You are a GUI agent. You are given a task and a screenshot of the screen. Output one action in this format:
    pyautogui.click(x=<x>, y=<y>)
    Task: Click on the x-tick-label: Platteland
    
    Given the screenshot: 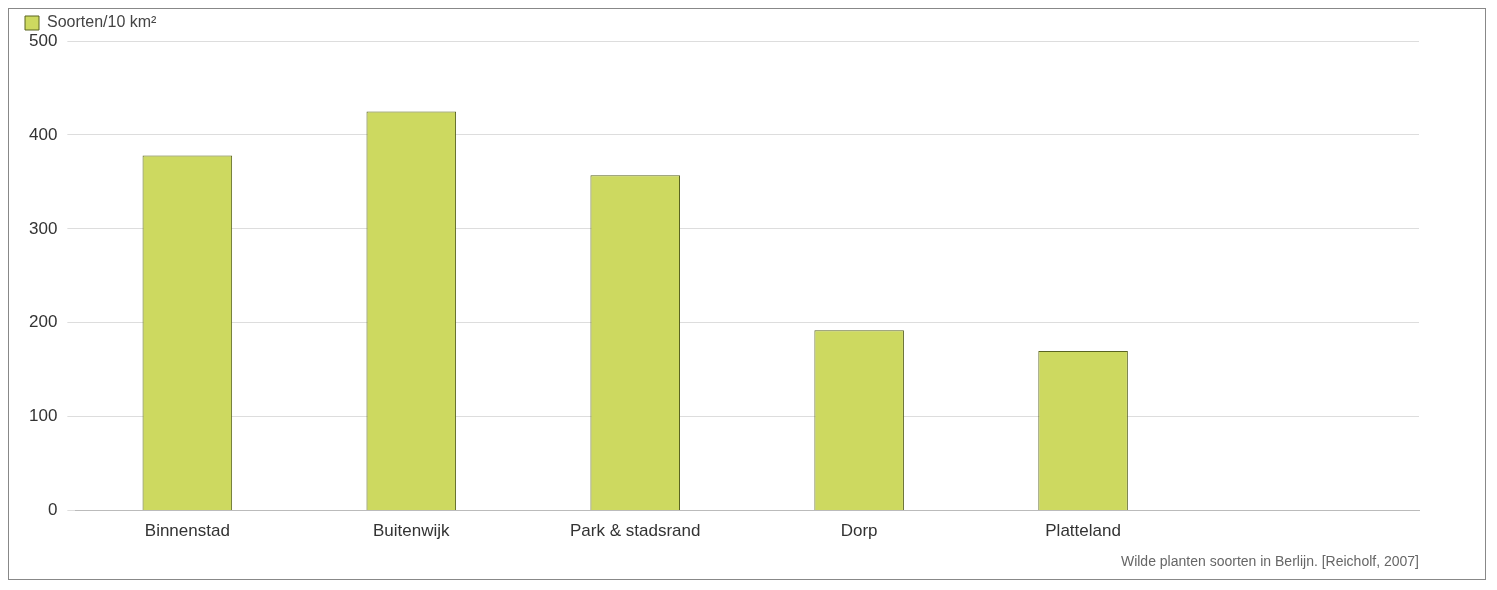 What is the action you would take?
    pyautogui.click(x=1083, y=531)
    